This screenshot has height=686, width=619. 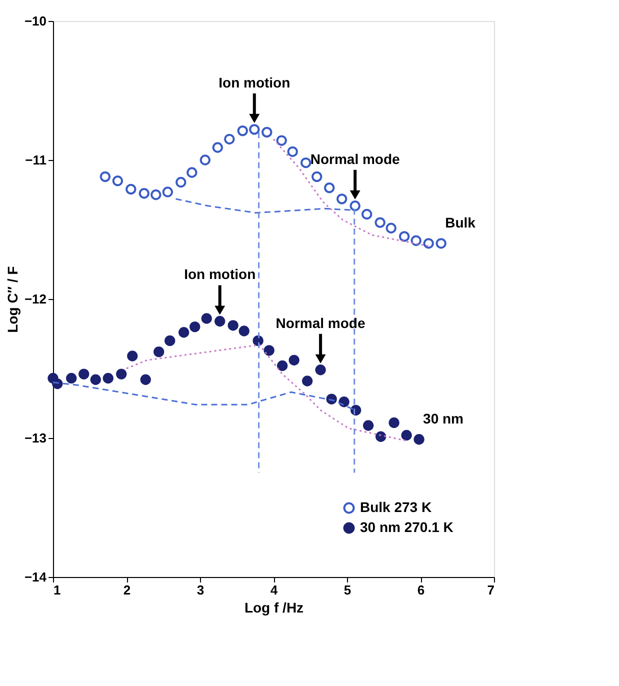 I want to click on x-tick-label: 5, so click(x=348, y=590).